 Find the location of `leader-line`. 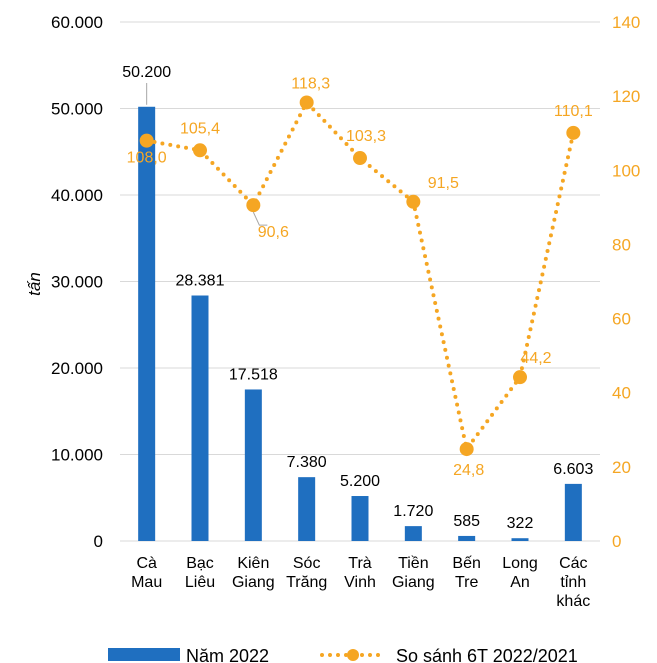

leader-line is located at coordinates (260, 218).